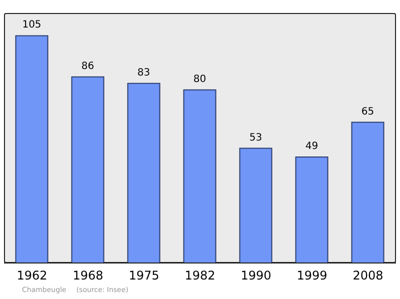 The height and width of the screenshot is (299, 400). I want to click on data-label: 105, so click(32, 25).